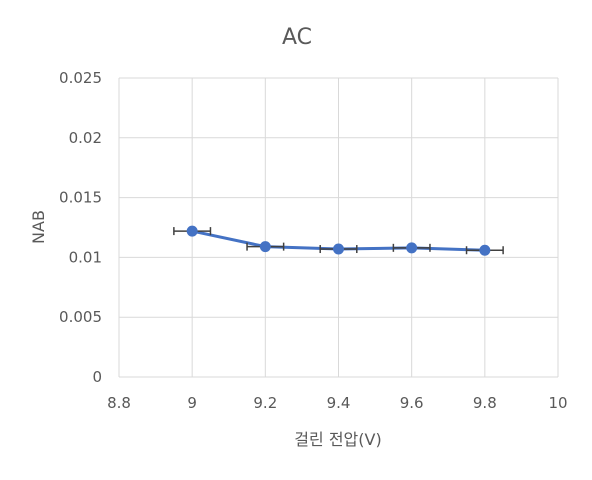  What do you see at coordinates (192, 403) in the screenshot?
I see `x-tick-label: 9` at bounding box center [192, 403].